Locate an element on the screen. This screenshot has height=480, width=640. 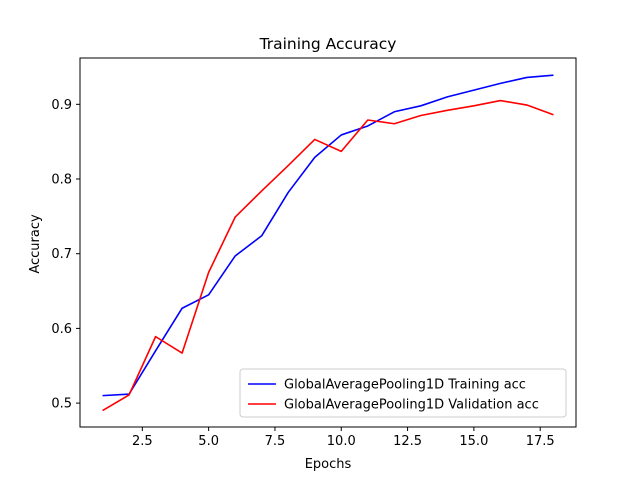
y-tick-label: 0.7 is located at coordinates (61, 254).